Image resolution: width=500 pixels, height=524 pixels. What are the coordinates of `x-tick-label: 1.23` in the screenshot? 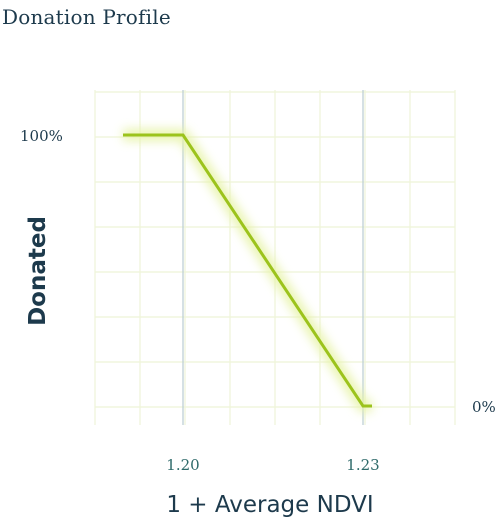 It's located at (362, 465).